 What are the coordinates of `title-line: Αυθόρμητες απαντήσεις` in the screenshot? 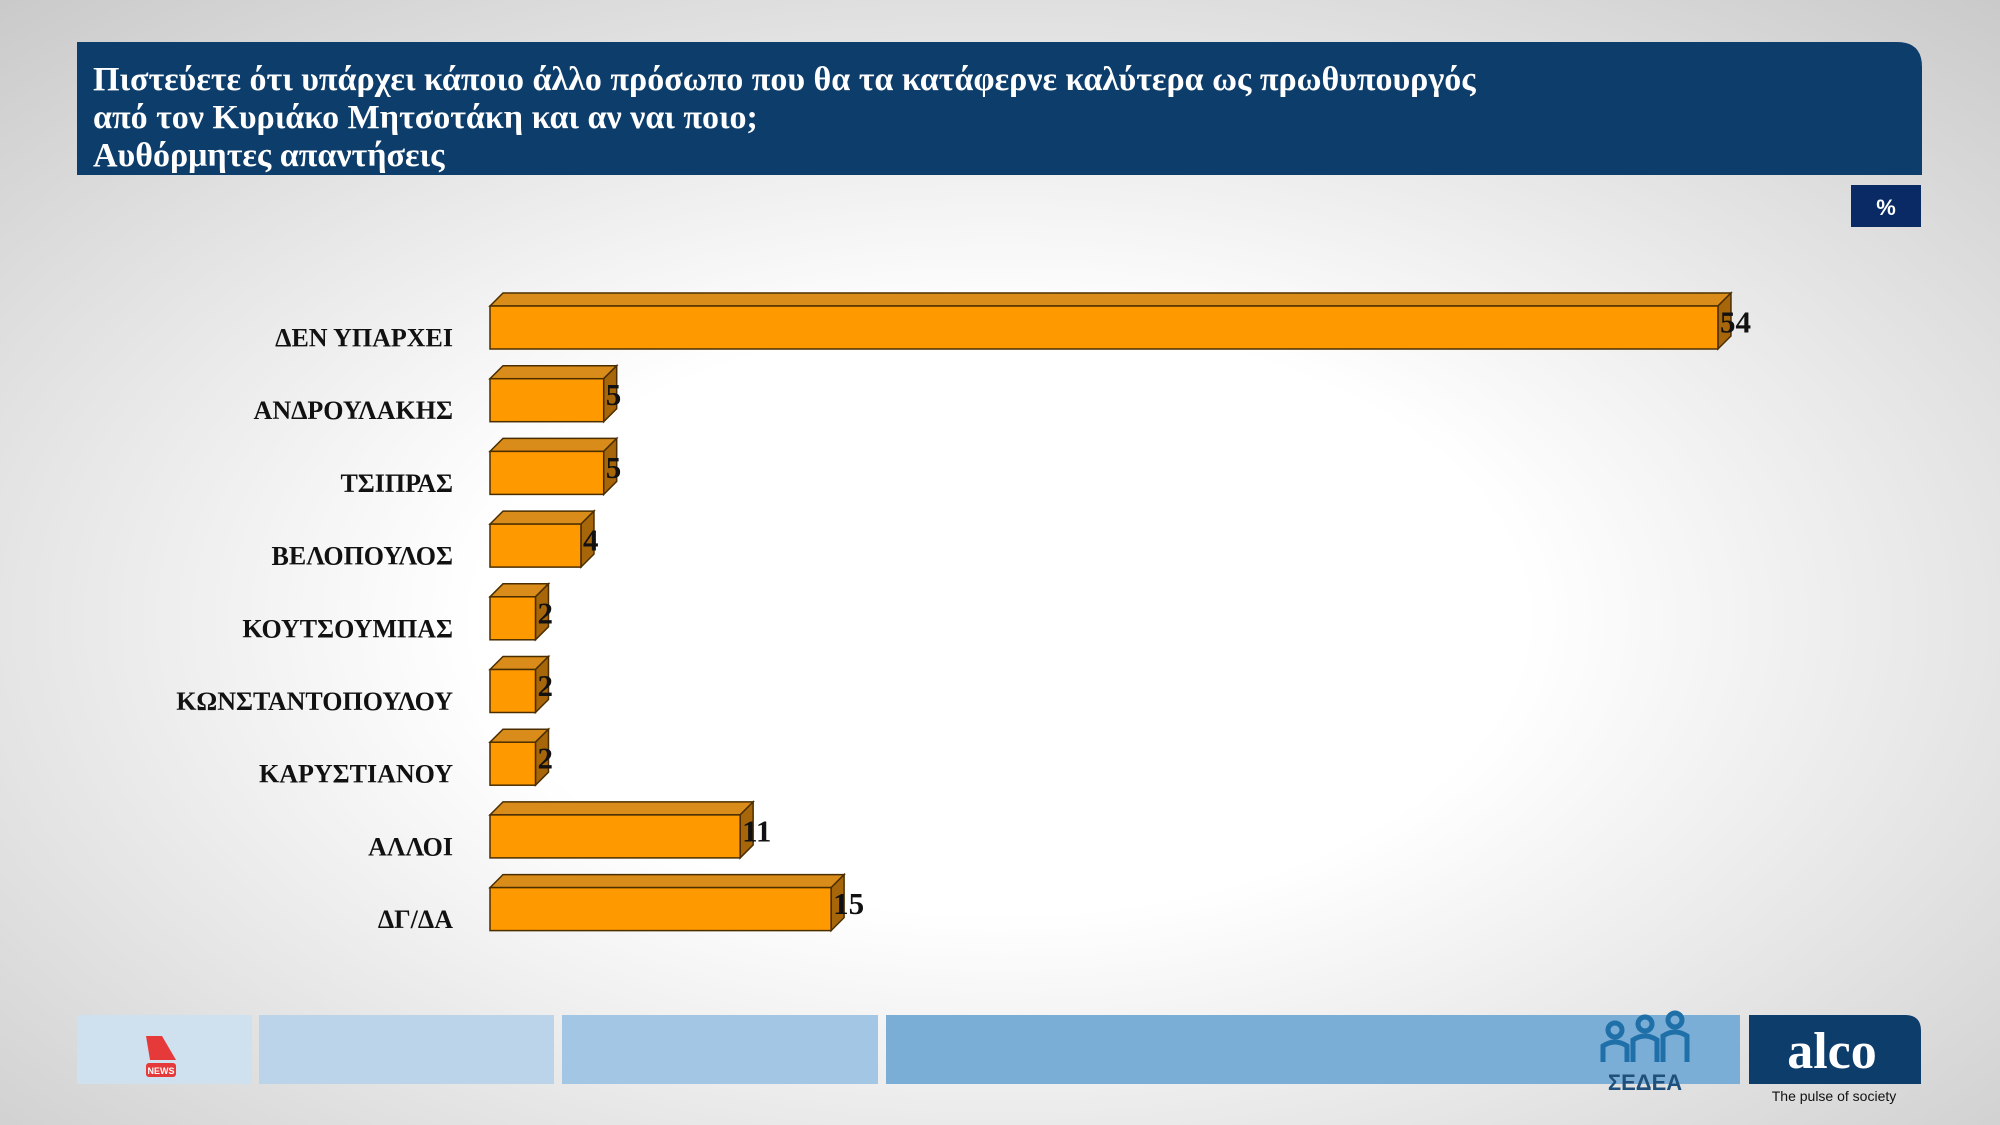 It's located at (269, 155).